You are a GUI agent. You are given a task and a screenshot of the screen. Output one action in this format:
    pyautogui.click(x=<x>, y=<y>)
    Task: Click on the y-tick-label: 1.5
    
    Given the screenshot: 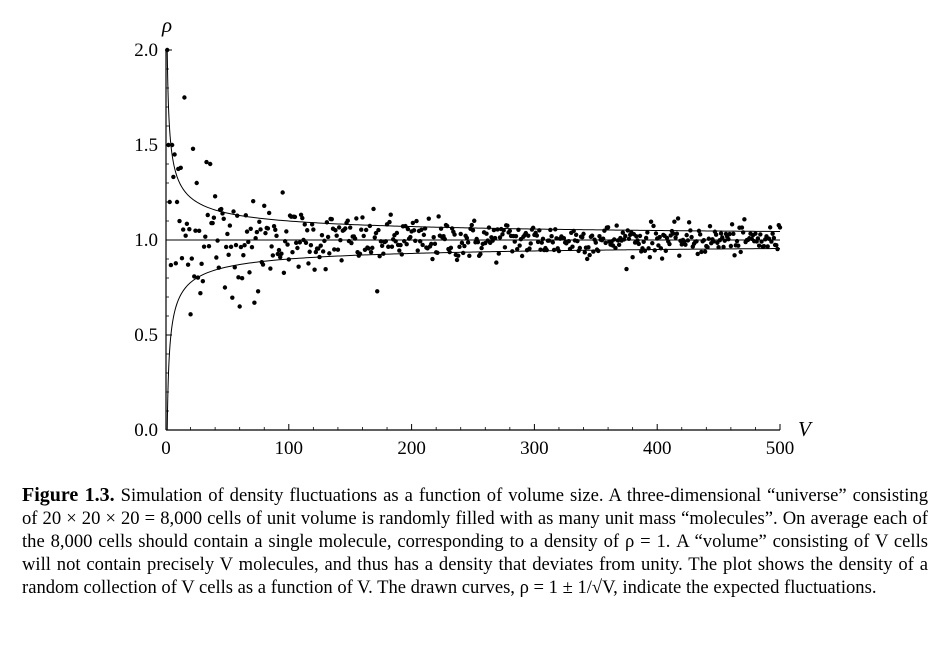 What is the action you would take?
    pyautogui.click(x=146, y=145)
    